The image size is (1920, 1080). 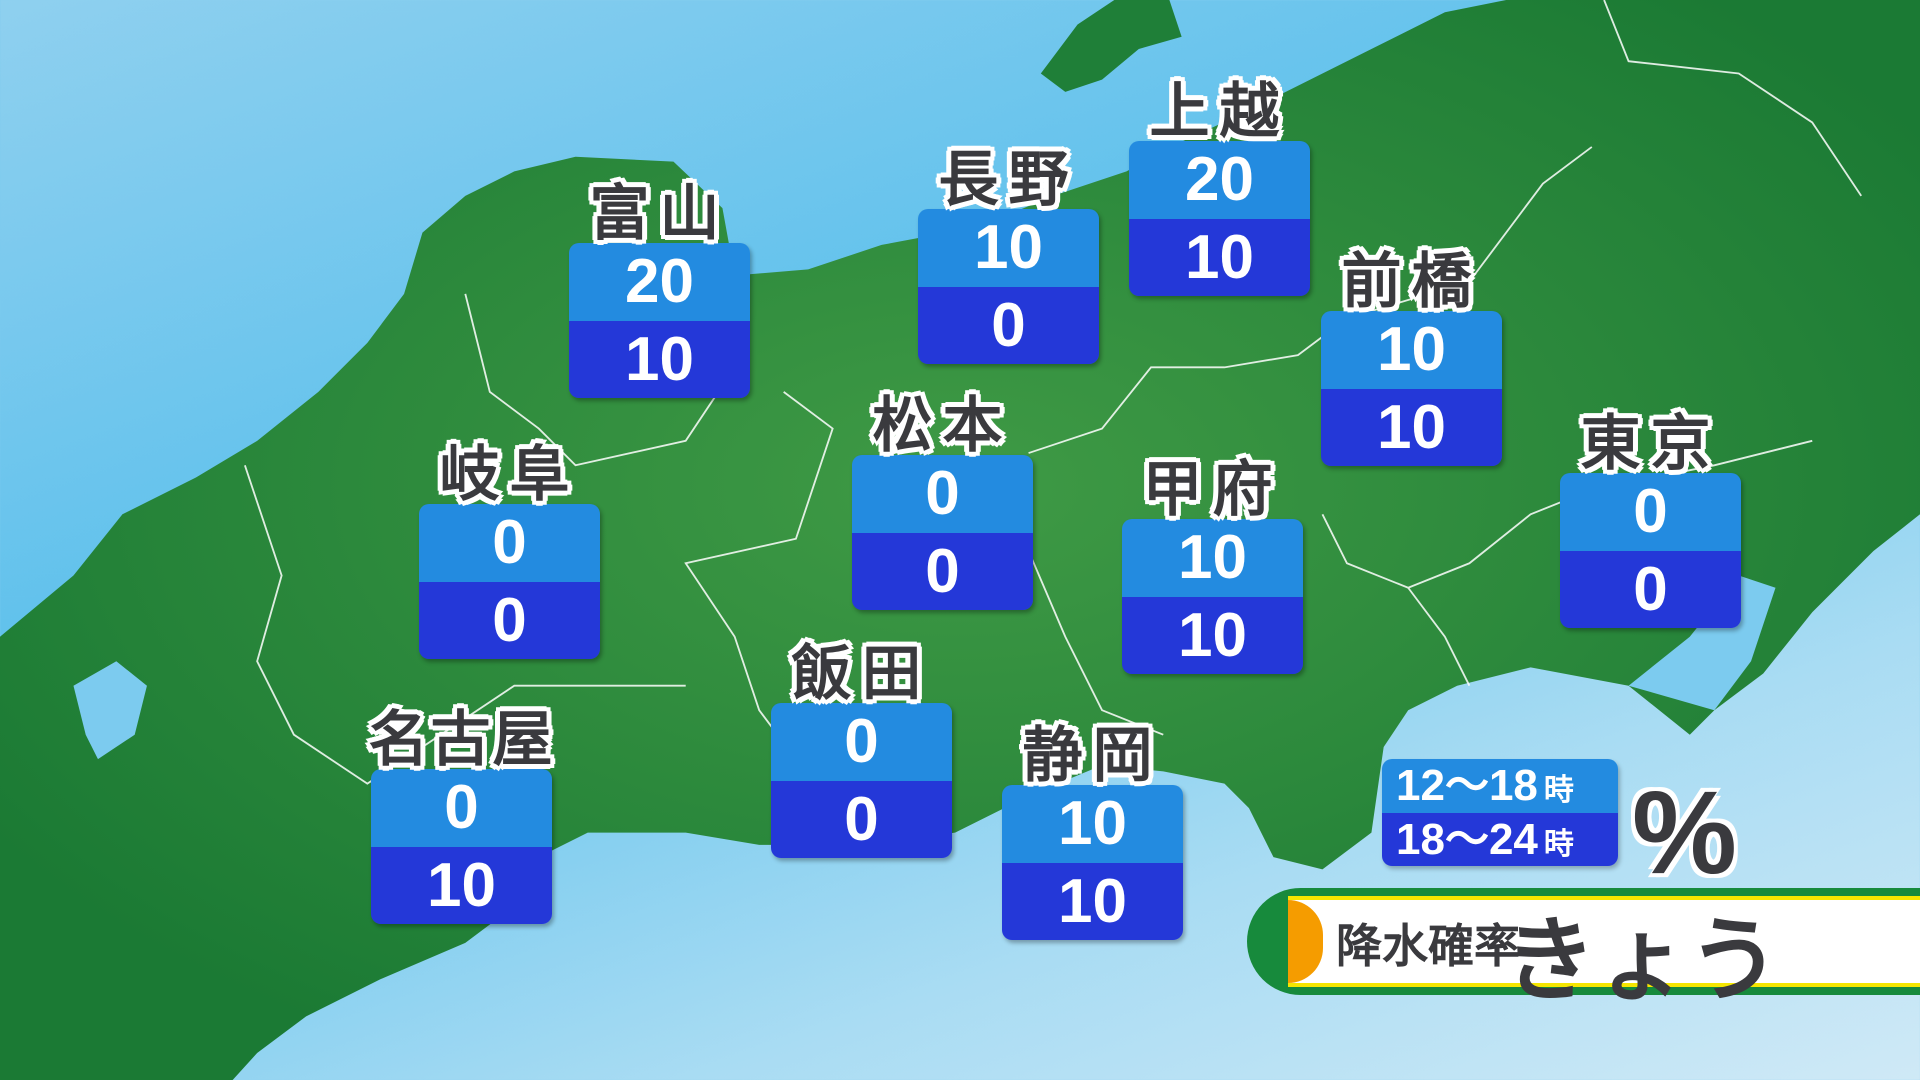 I want to click on station-name: 松本, so click(x=942, y=426).